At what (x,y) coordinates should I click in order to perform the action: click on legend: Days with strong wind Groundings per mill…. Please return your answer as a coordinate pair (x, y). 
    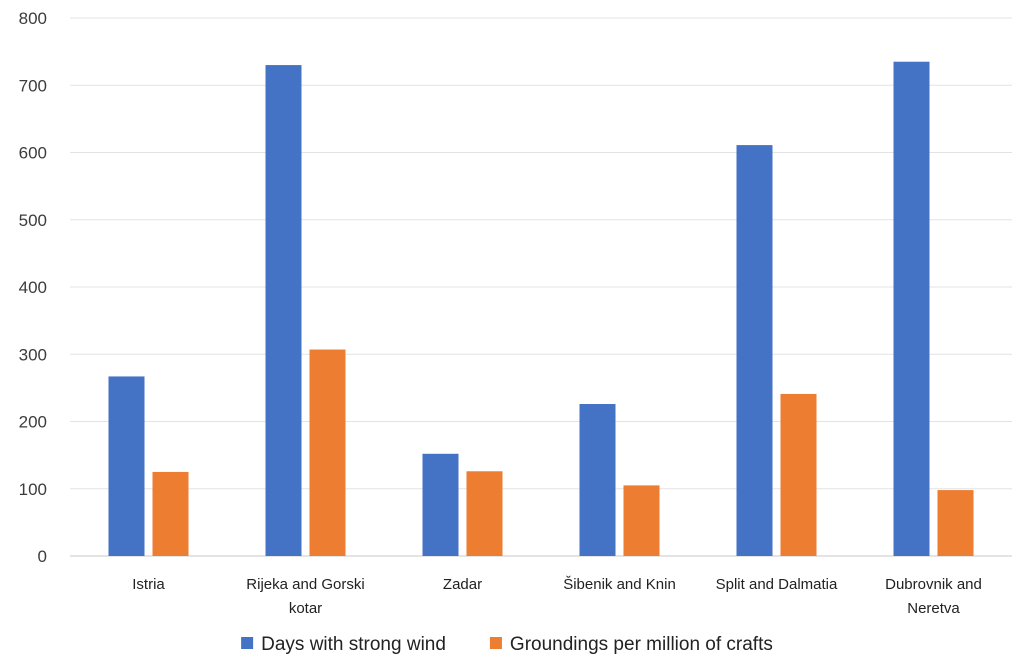
    Looking at the image, I should click on (507, 644).